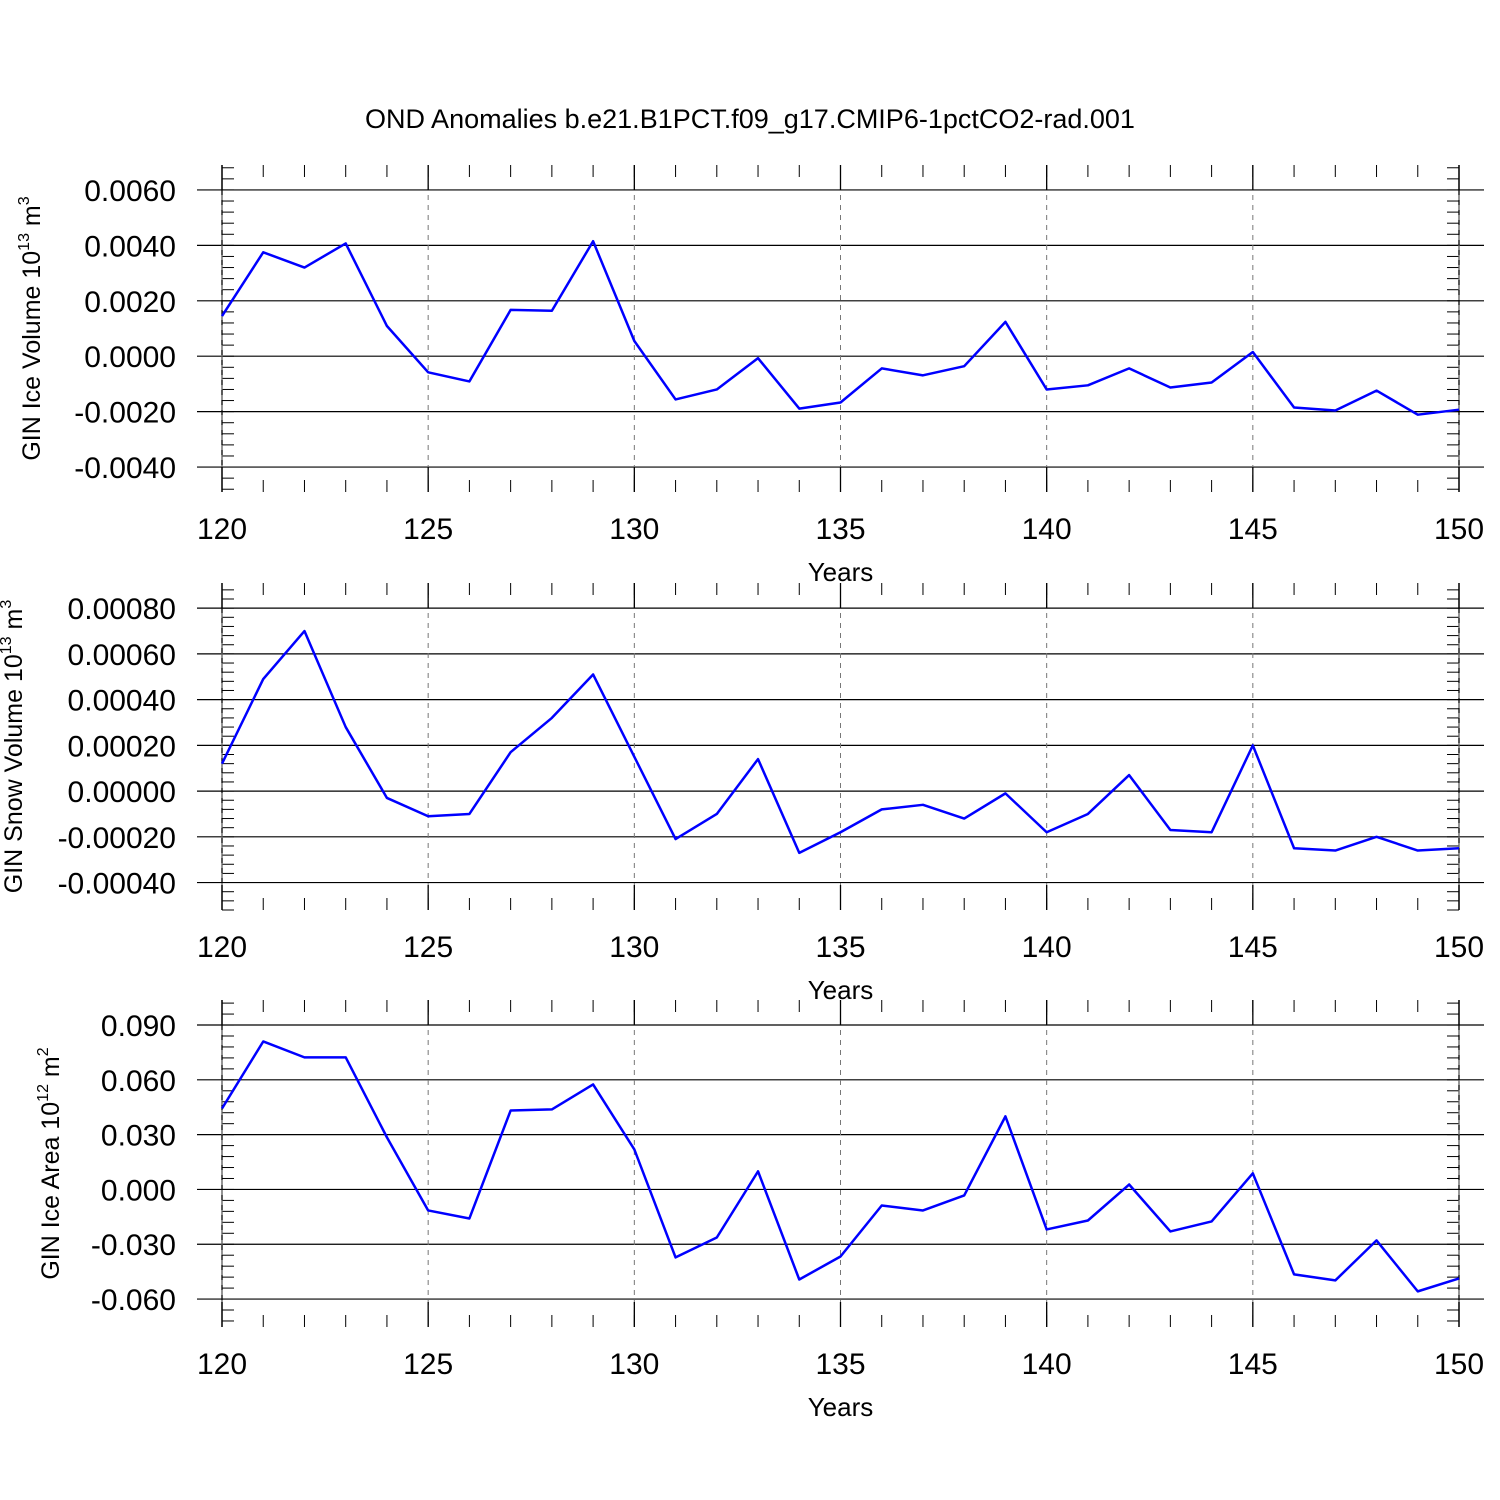 This screenshot has width=1500, height=1500. I want to click on y-axis-label: GIN Ice Area 1012 m2, so click(50, 1163).